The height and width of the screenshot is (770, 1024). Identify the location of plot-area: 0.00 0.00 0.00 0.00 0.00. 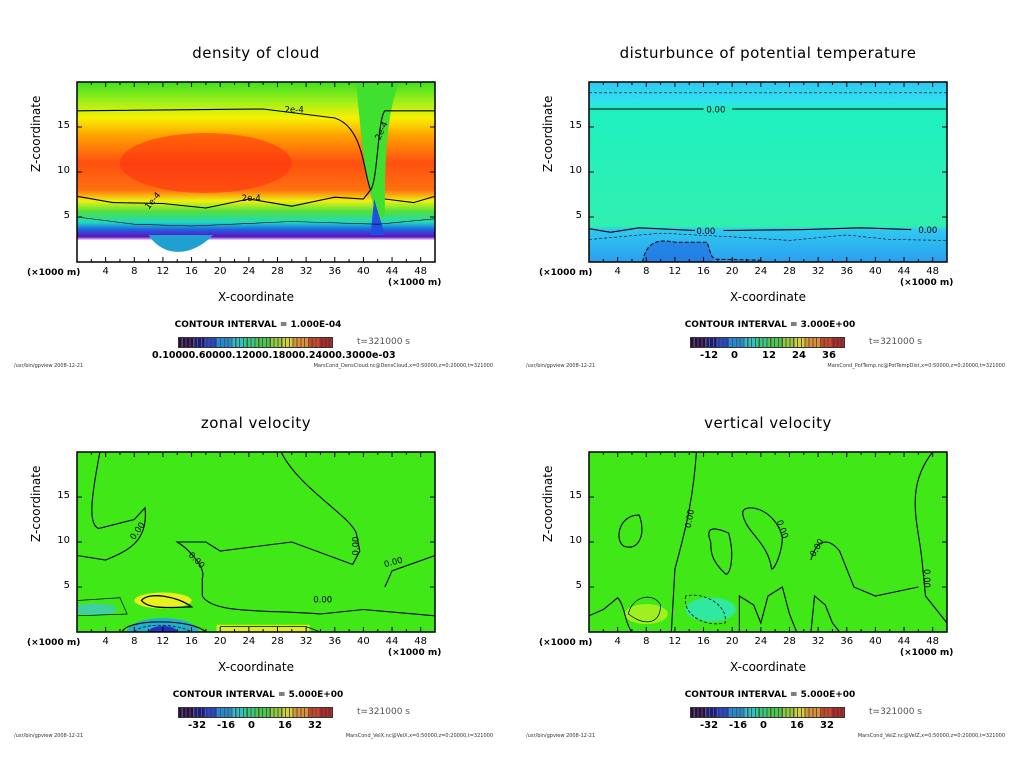
(256, 542).